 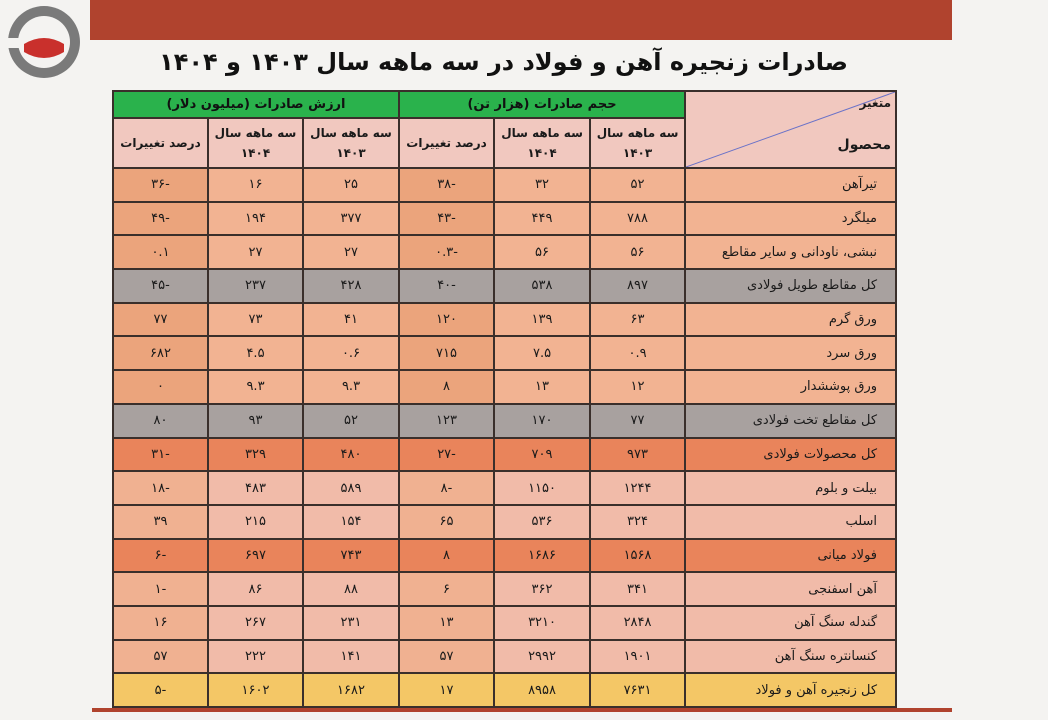 What do you see at coordinates (791, 185) in the screenshot?
I see `product-name-cell: تیرآهن` at bounding box center [791, 185].